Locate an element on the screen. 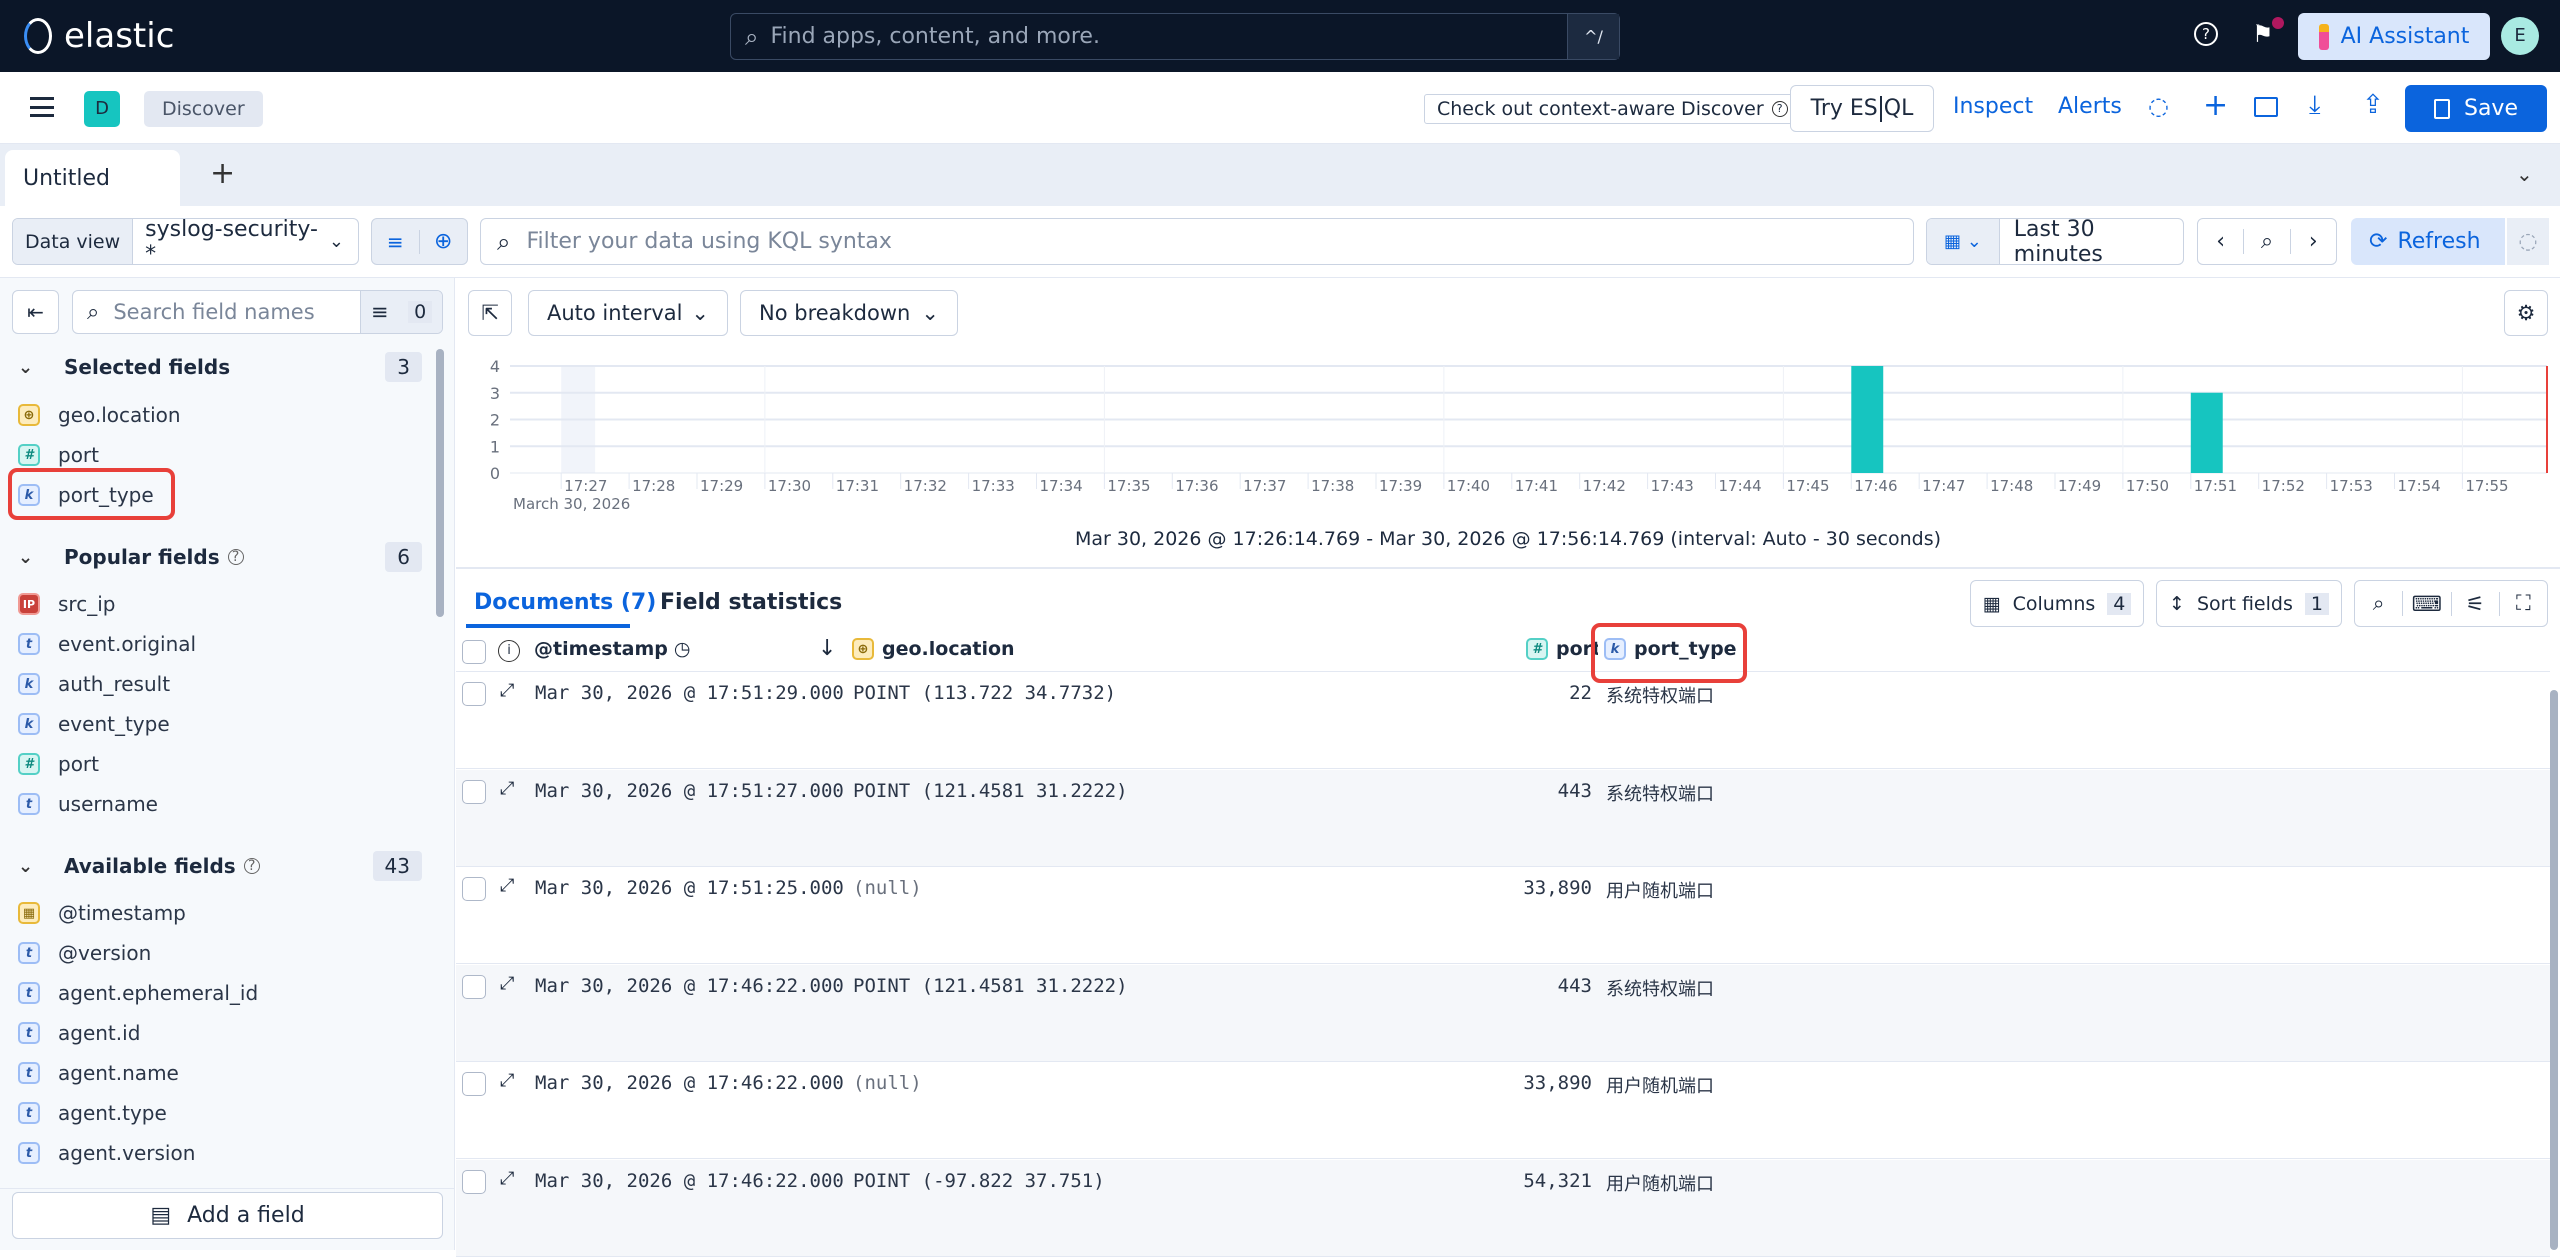 The width and height of the screenshot is (2560, 1257). try-esql-button: Try ES QL is located at coordinates (1862, 108).